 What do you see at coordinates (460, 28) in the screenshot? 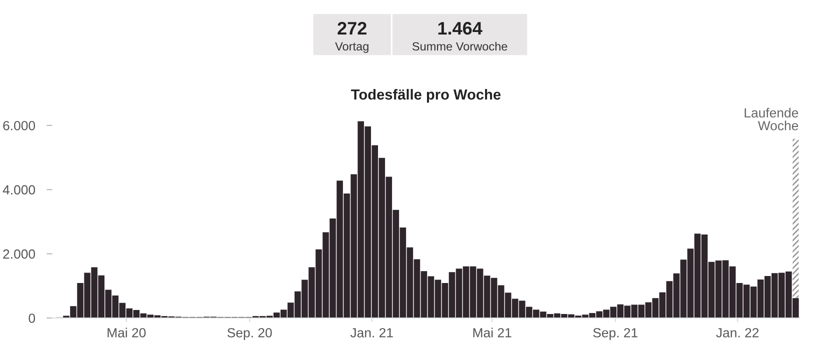
I see `text: 1.464` at bounding box center [460, 28].